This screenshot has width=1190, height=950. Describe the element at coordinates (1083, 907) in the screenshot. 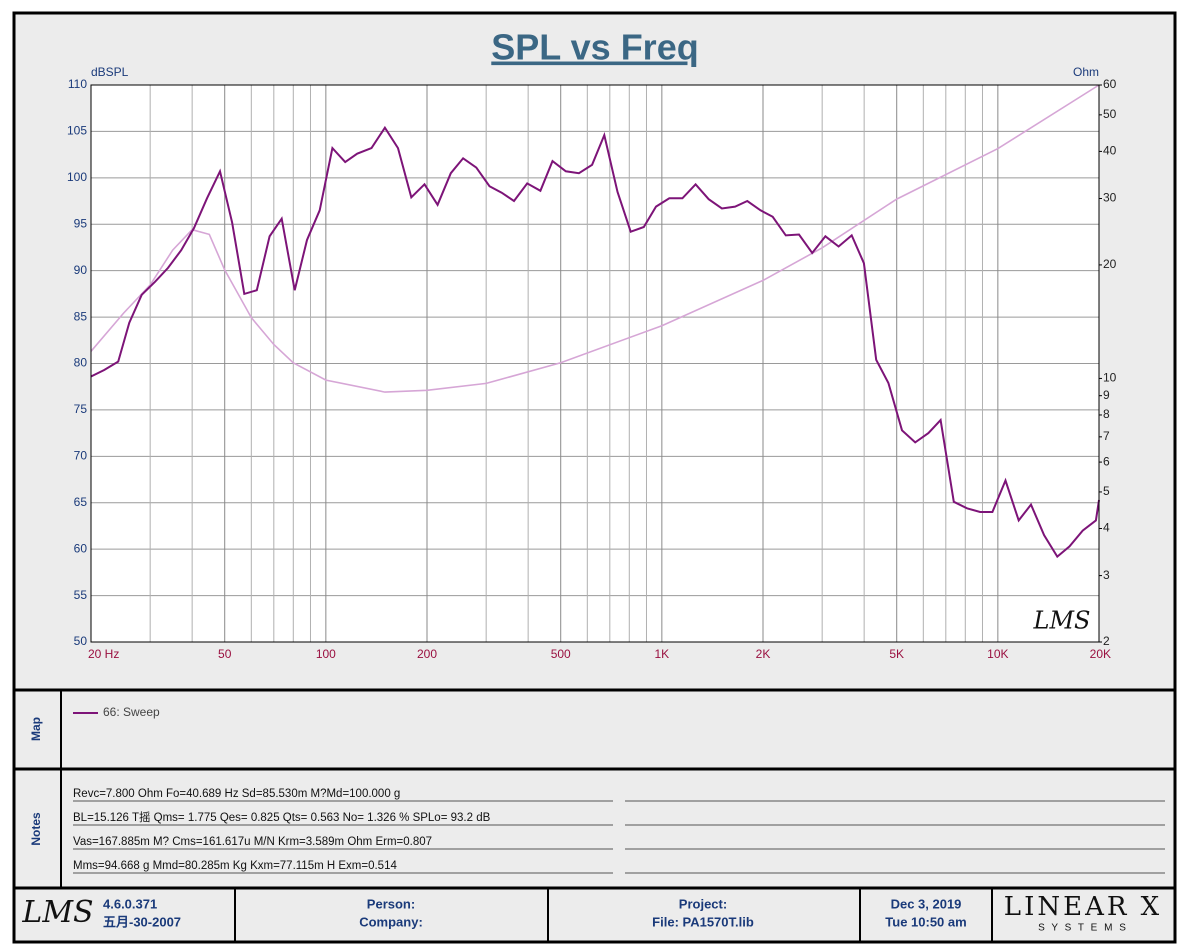

I see `brand: LINEAR X` at that location.